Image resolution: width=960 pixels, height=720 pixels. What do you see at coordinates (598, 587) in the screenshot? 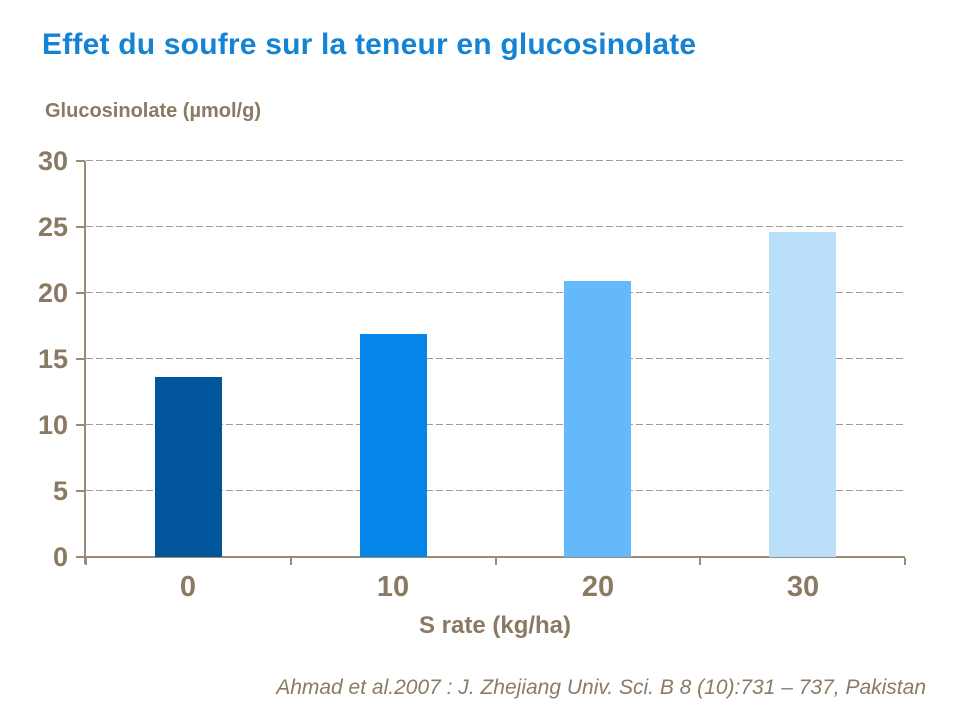
I see `x-category-label: 20` at bounding box center [598, 587].